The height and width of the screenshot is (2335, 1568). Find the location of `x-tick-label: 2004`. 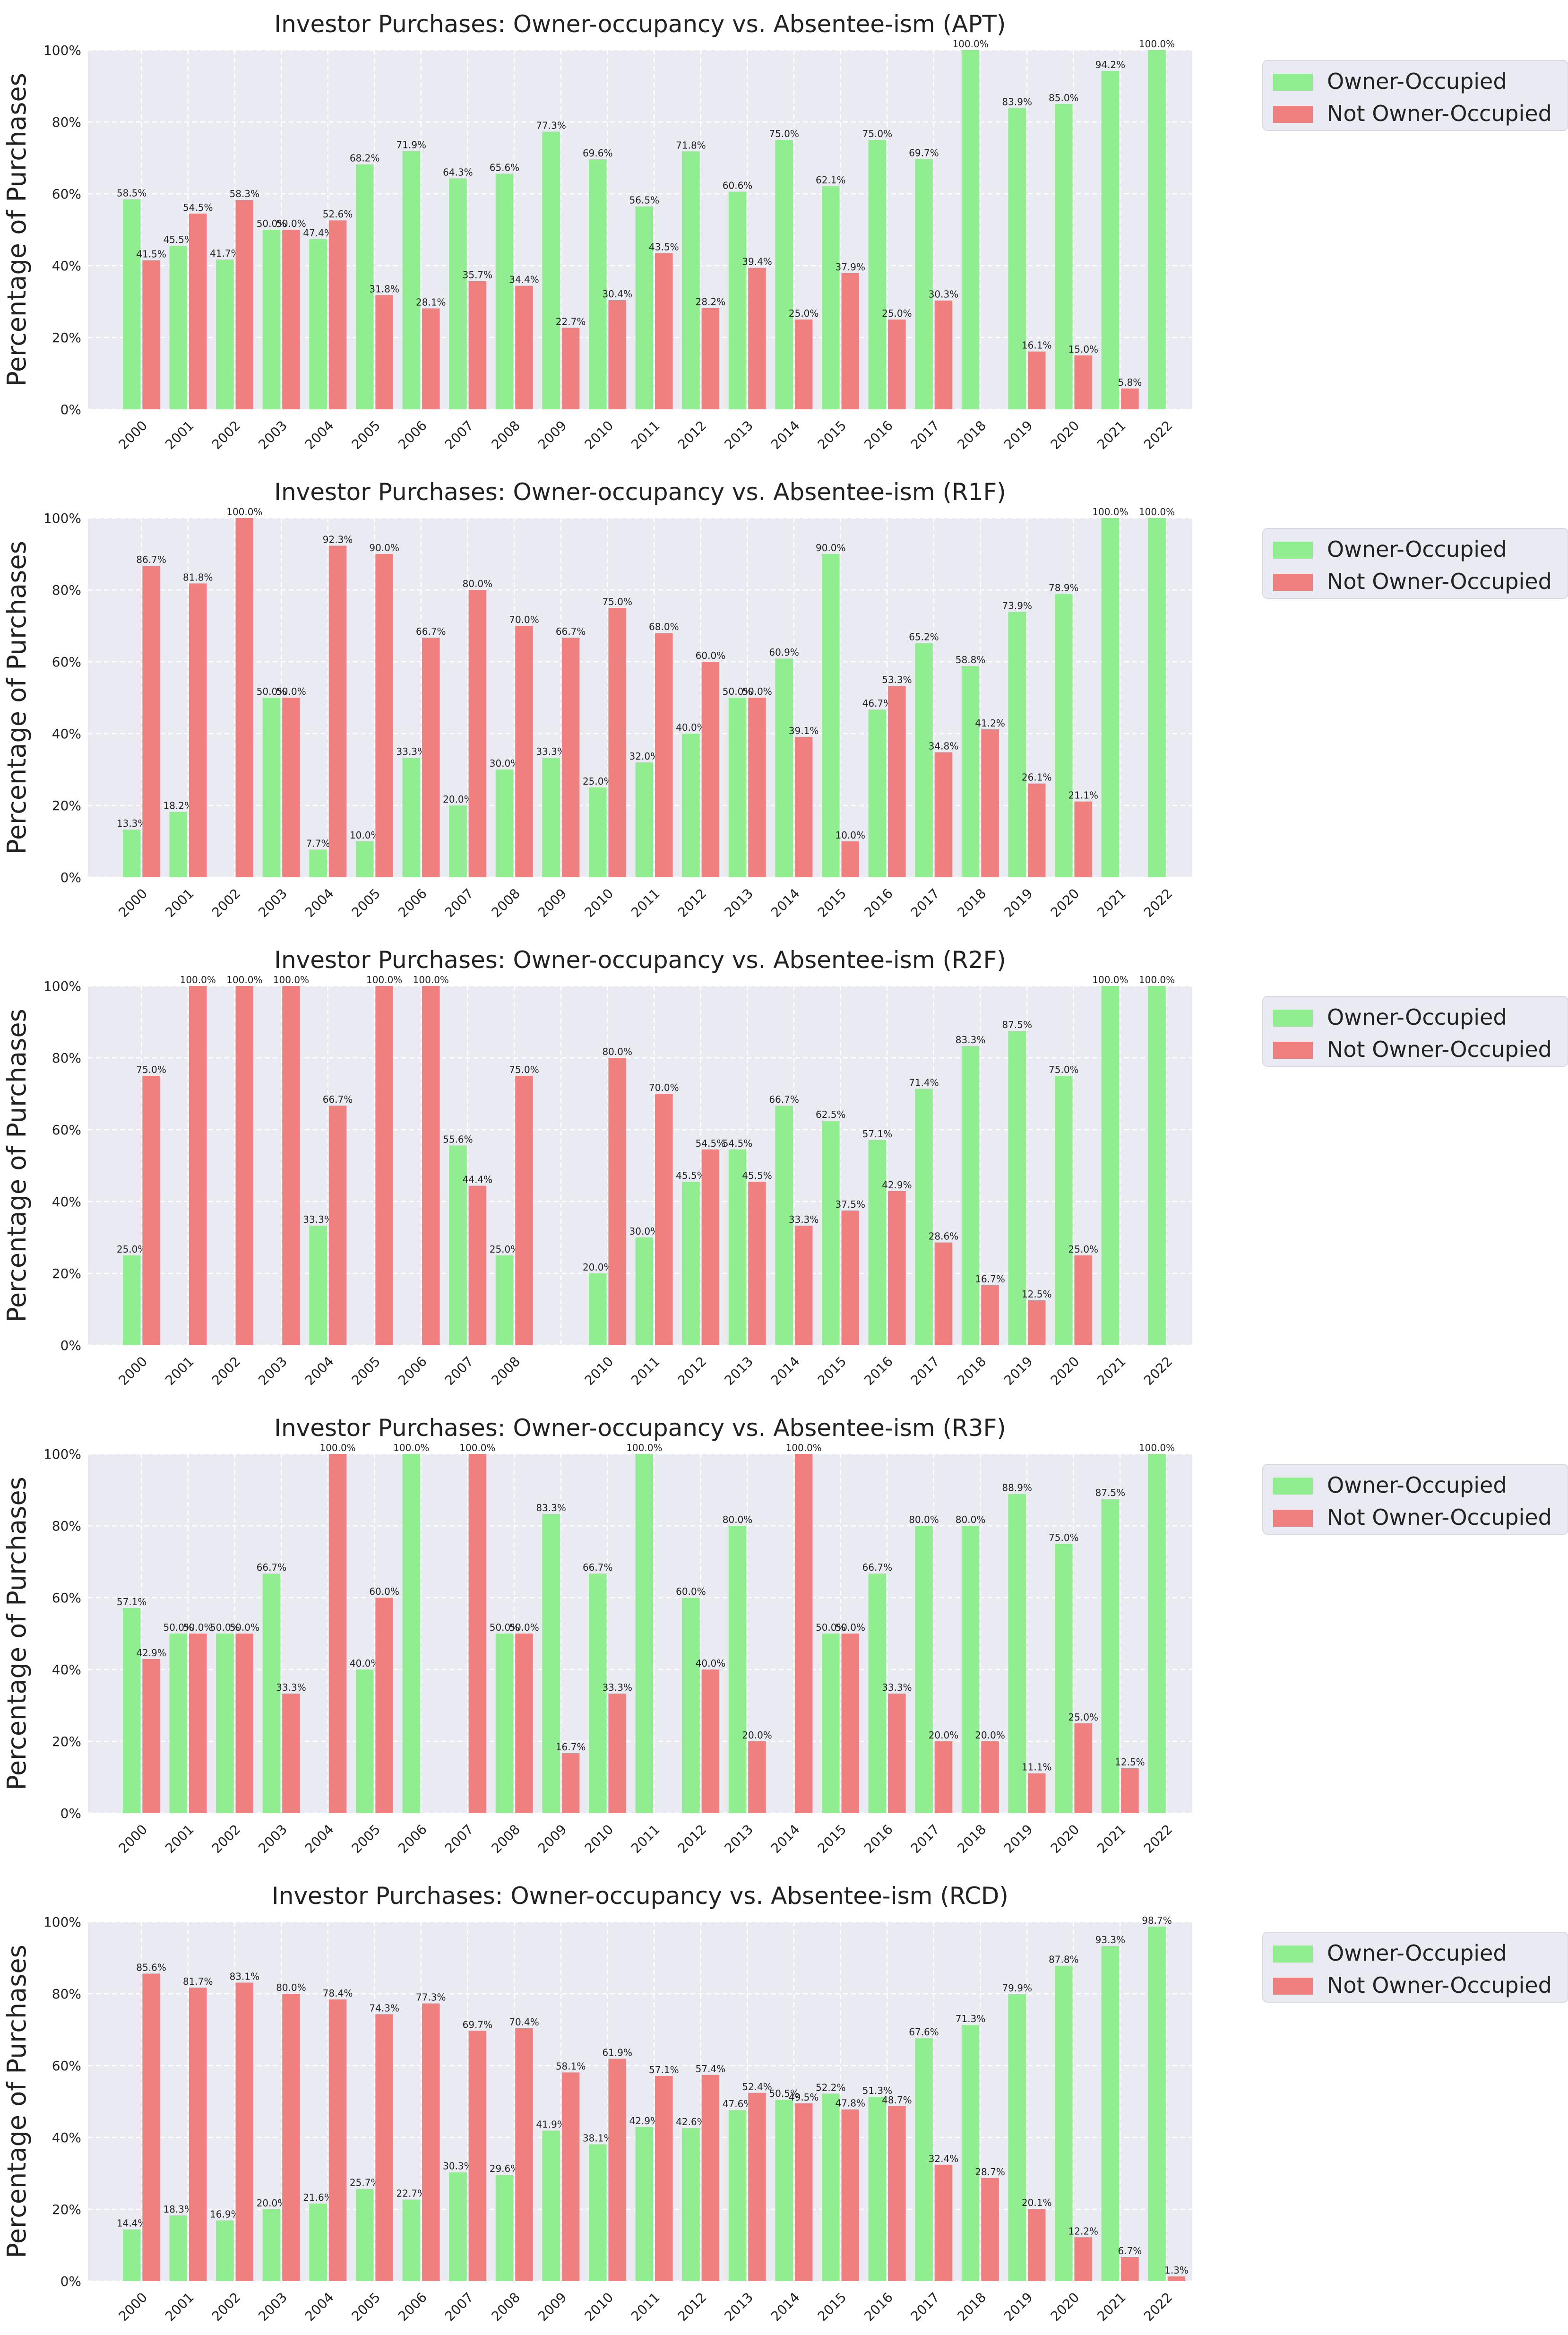

x-tick-label: 2004 is located at coordinates (319, 1838).